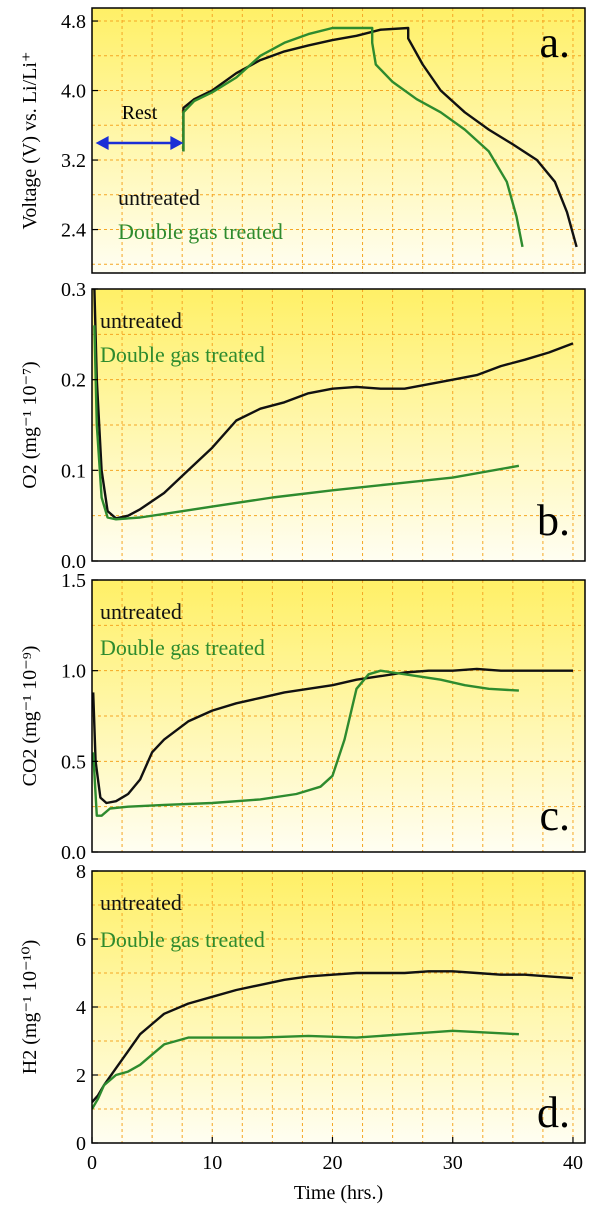  What do you see at coordinates (92, 1163) in the screenshot?
I see `x-tick-label: 0` at bounding box center [92, 1163].